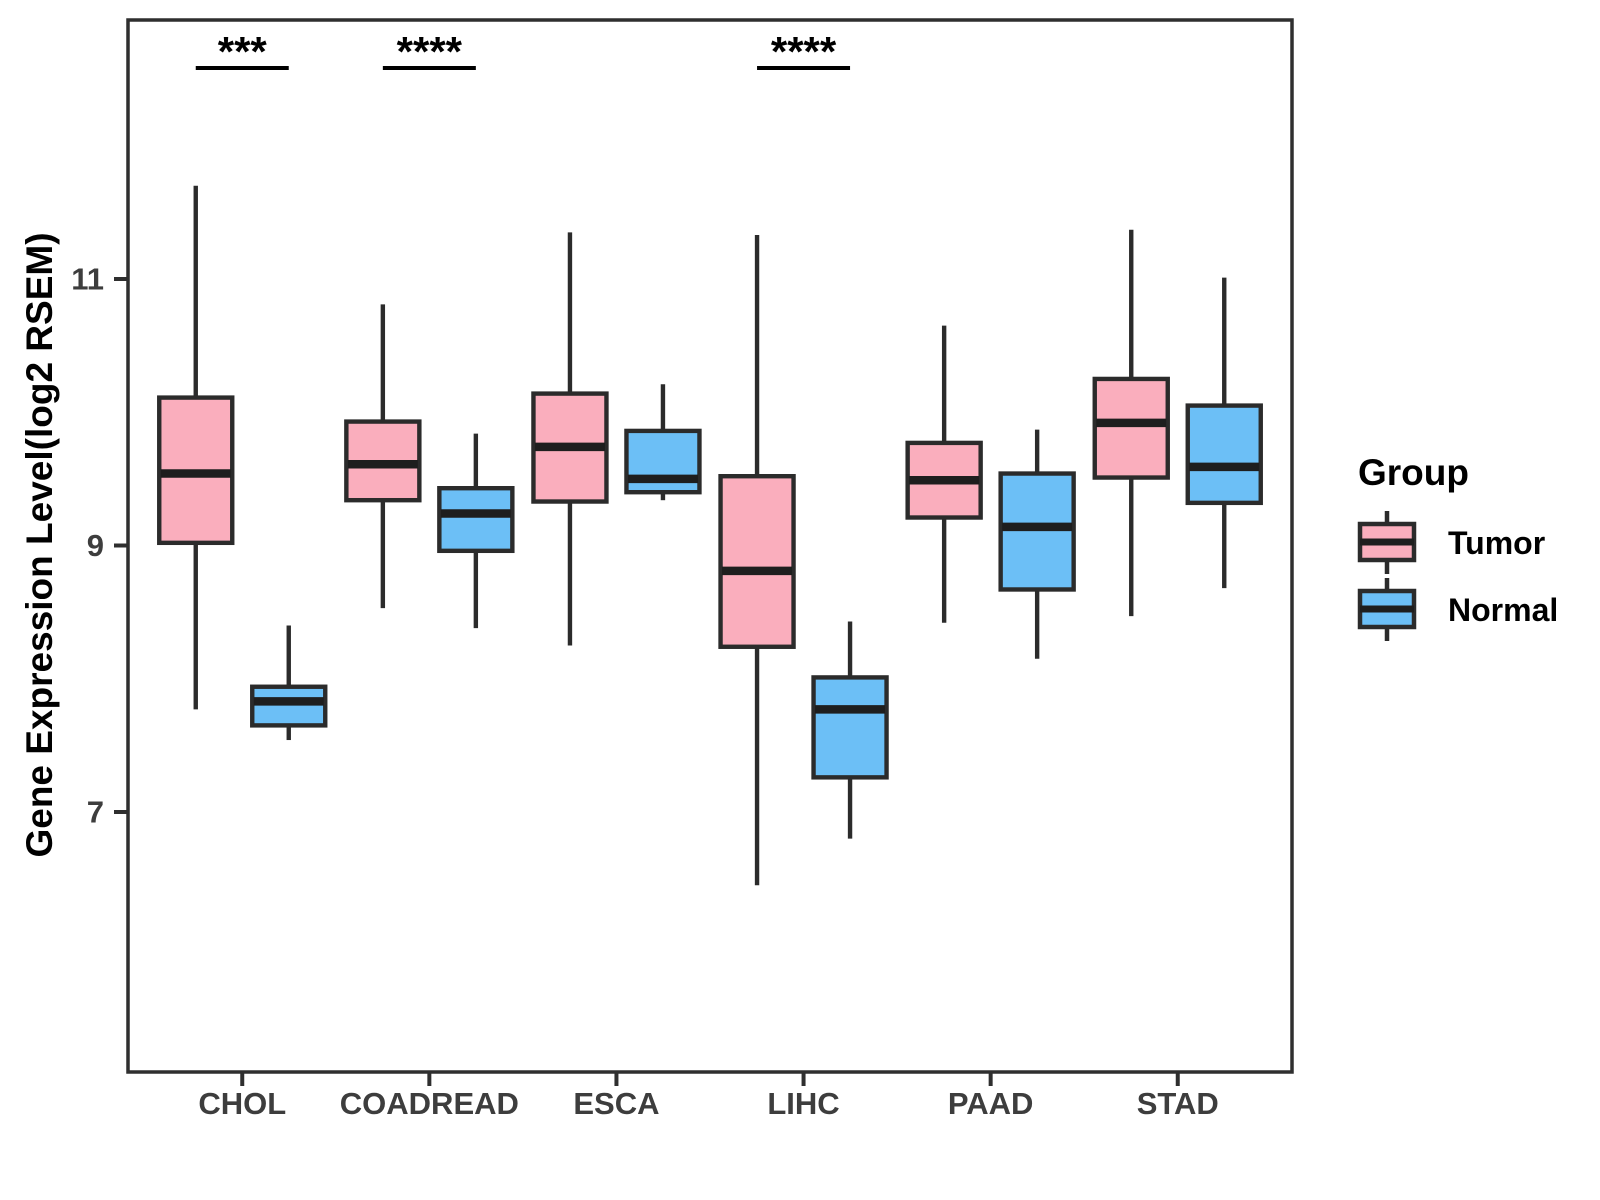 The height and width of the screenshot is (1200, 1600). Describe the element at coordinates (1387, 609) in the screenshot. I see `normal-boxplot-key-icon` at that location.